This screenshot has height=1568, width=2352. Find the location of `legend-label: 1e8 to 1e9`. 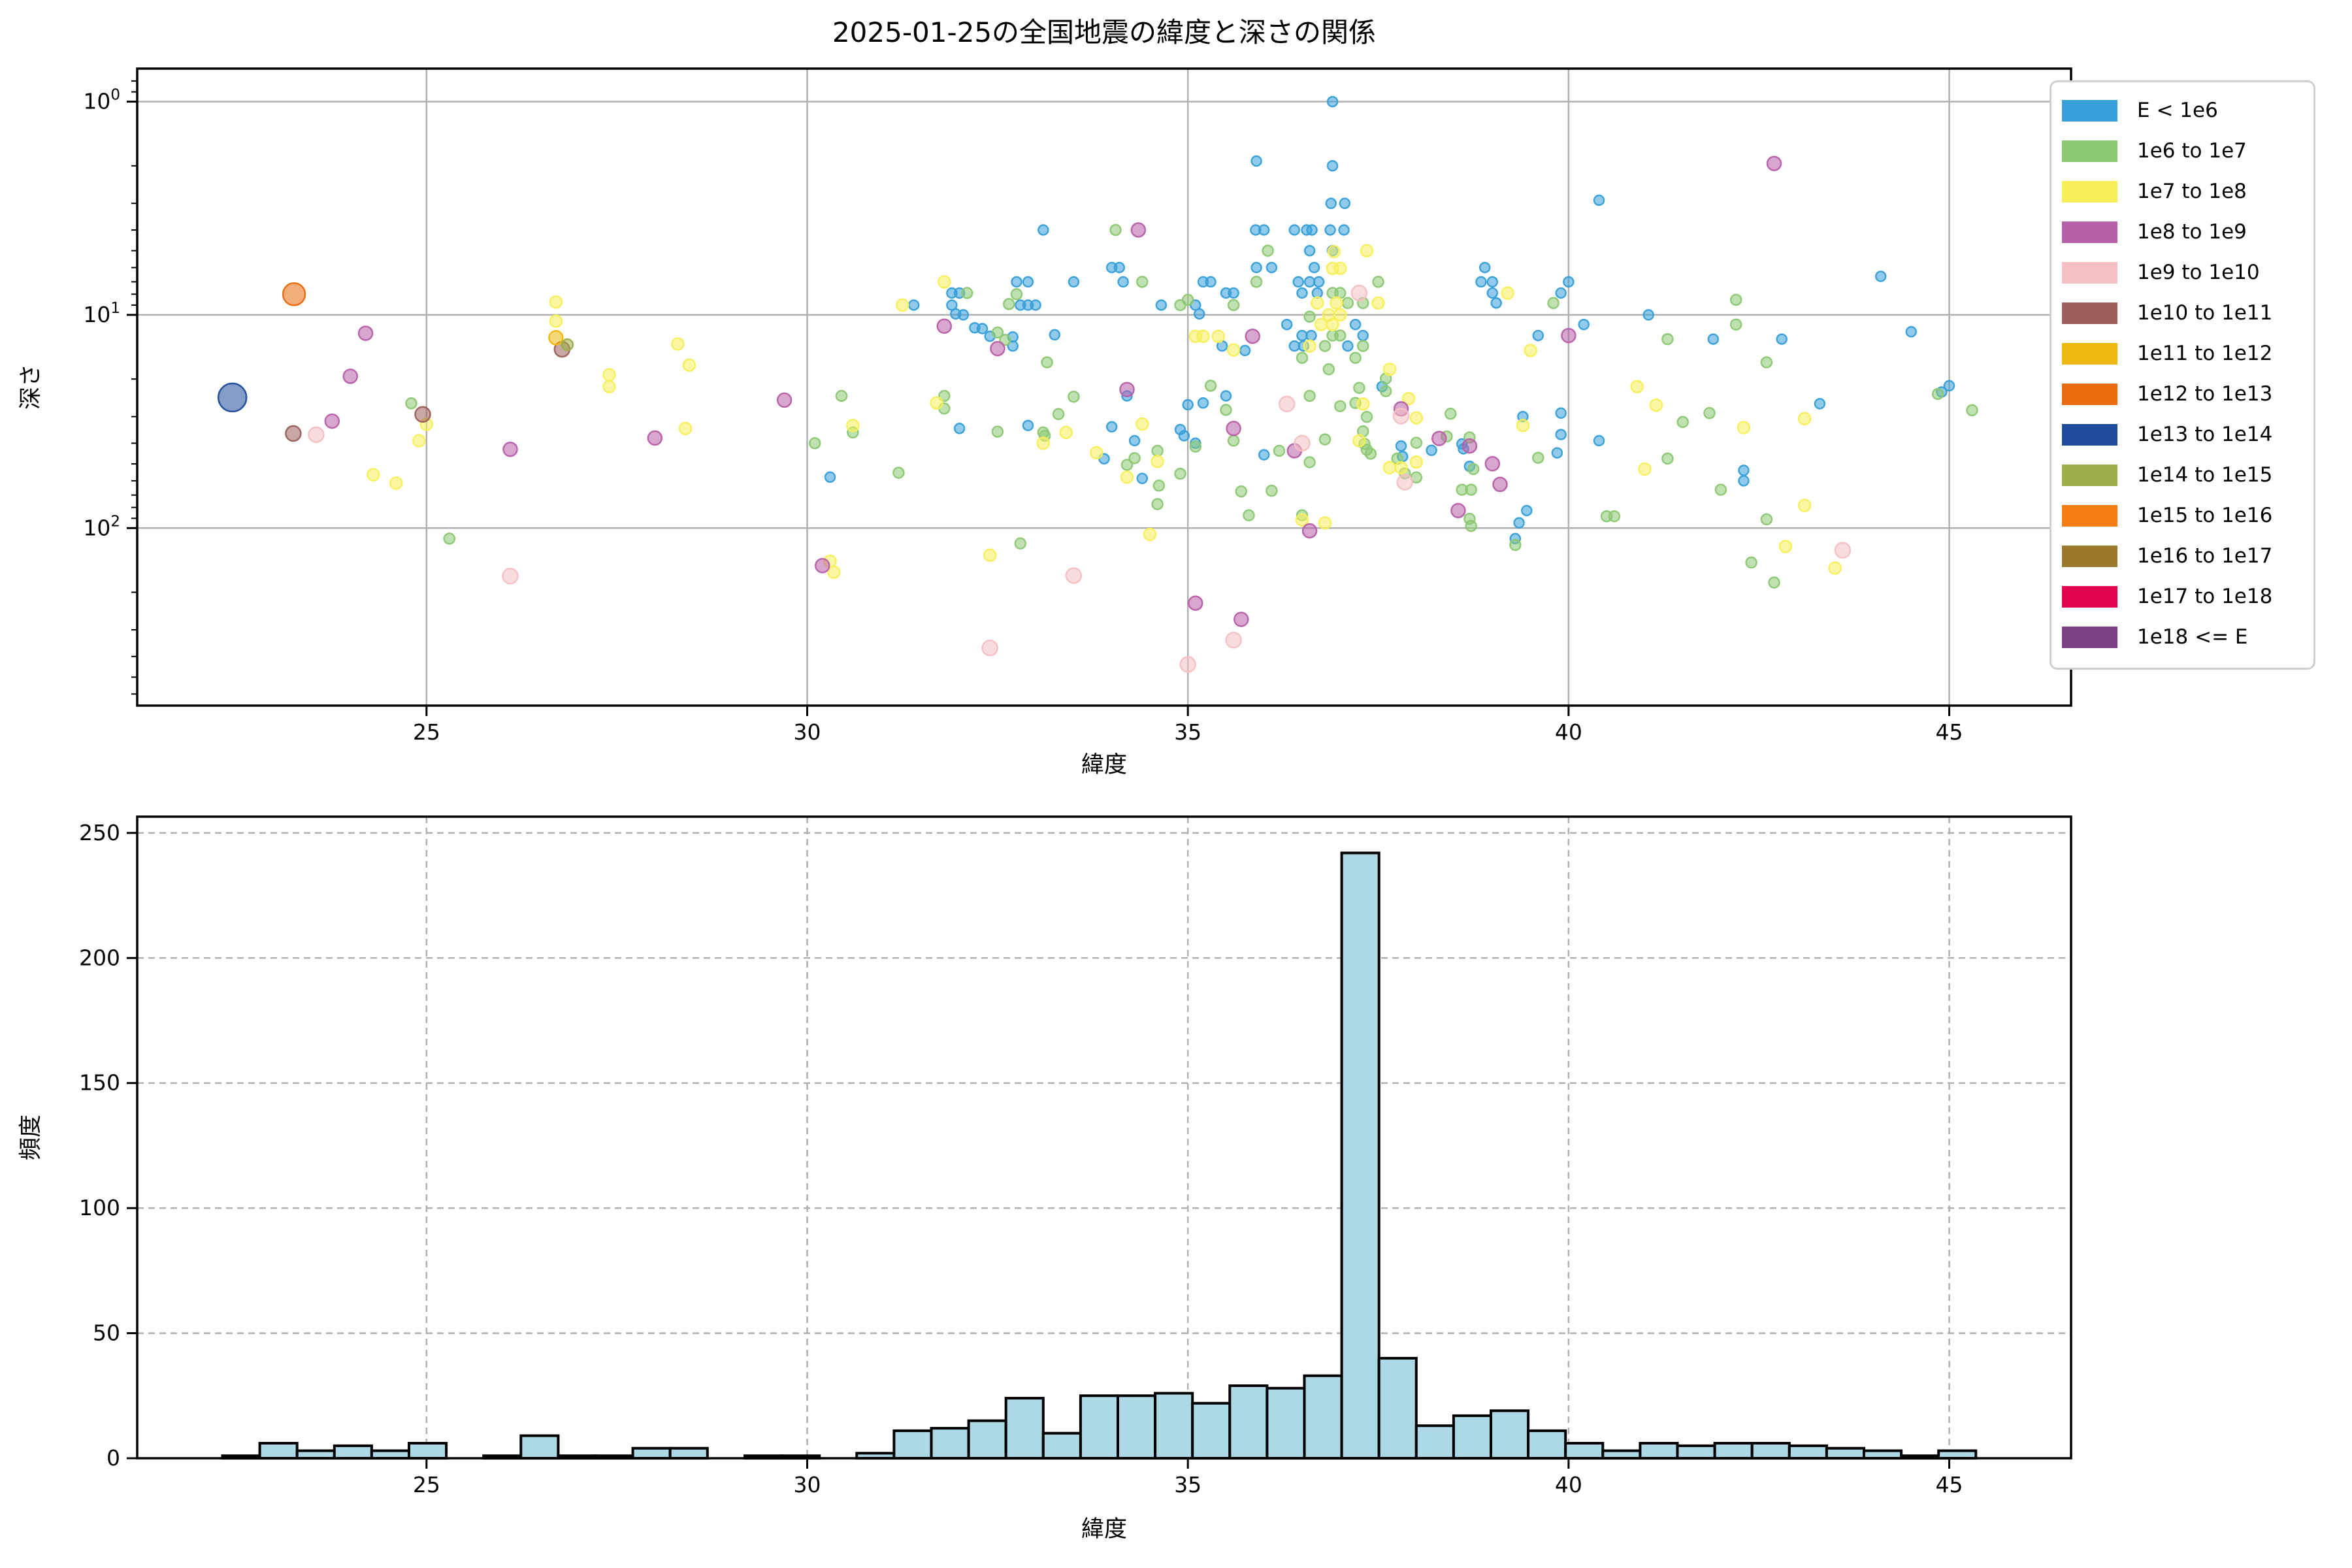

legend-label: 1e8 to 1e9 is located at coordinates (2192, 232).